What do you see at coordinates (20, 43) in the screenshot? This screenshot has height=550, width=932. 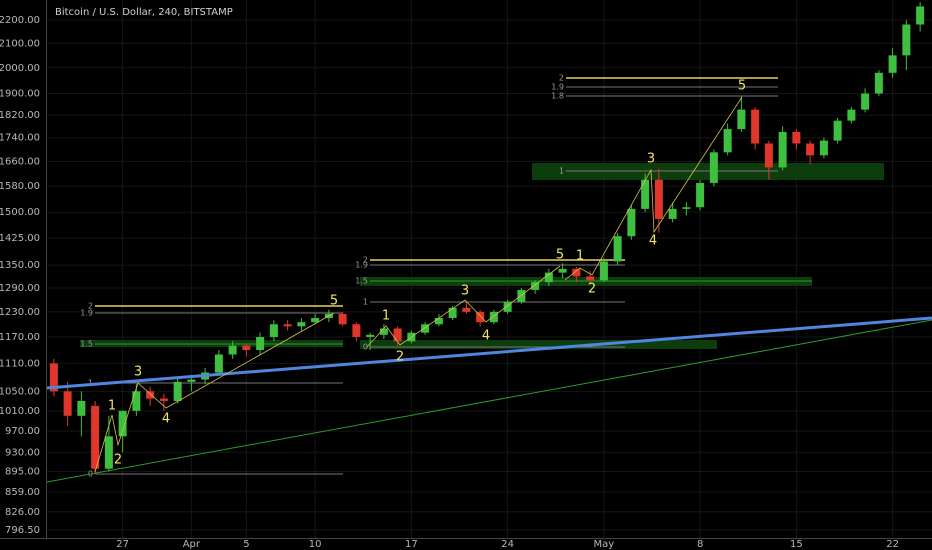 I see `y-tick-label: 2100.00` at bounding box center [20, 43].